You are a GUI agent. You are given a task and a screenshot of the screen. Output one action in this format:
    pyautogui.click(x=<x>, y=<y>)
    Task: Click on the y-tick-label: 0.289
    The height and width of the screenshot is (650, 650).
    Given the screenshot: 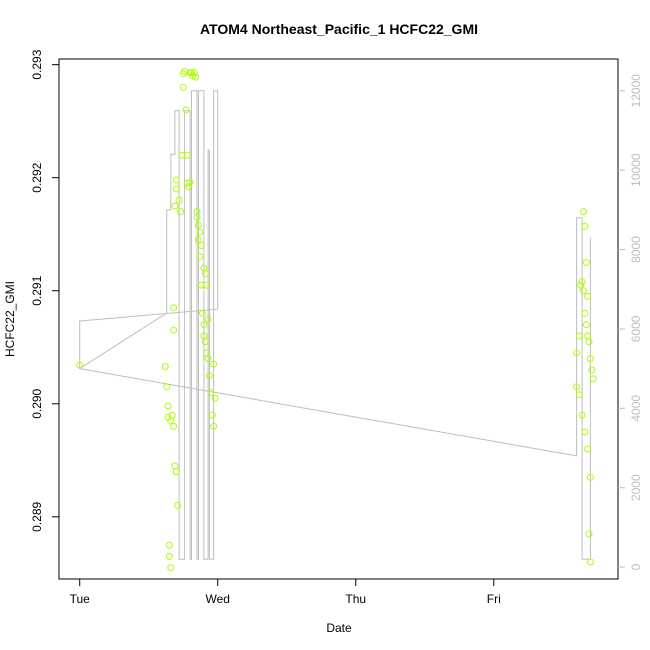 What is the action you would take?
    pyautogui.click(x=37, y=516)
    